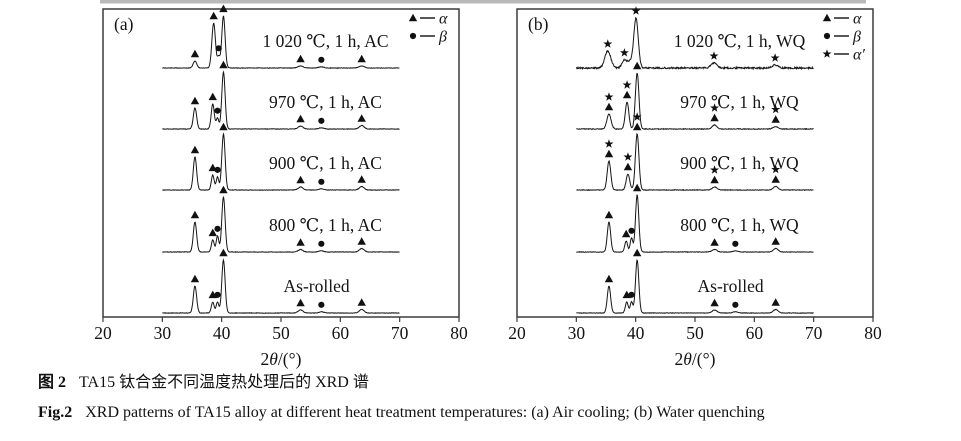 Image resolution: width=961 pixels, height=441 pixels. I want to click on caption-cn-text: TA15 钛合金不同温度热处理后的 XRD 谱, so click(224, 382).